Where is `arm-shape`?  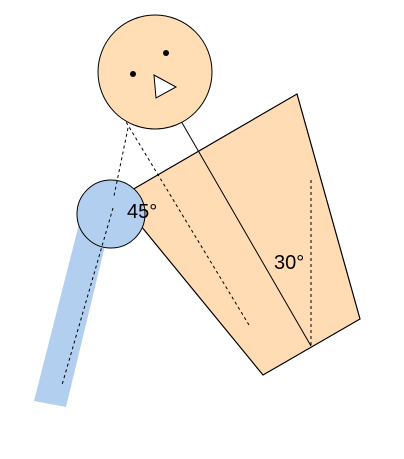
arm-shape is located at coordinates (72, 313).